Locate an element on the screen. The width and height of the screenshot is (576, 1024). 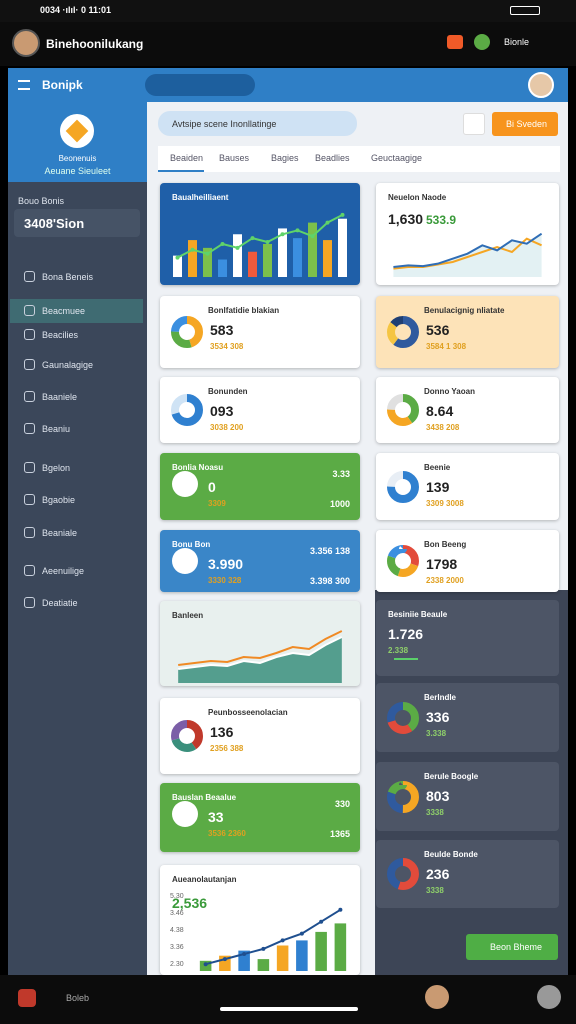
balance-value: 3408'Sion is located at coordinates (54, 223).